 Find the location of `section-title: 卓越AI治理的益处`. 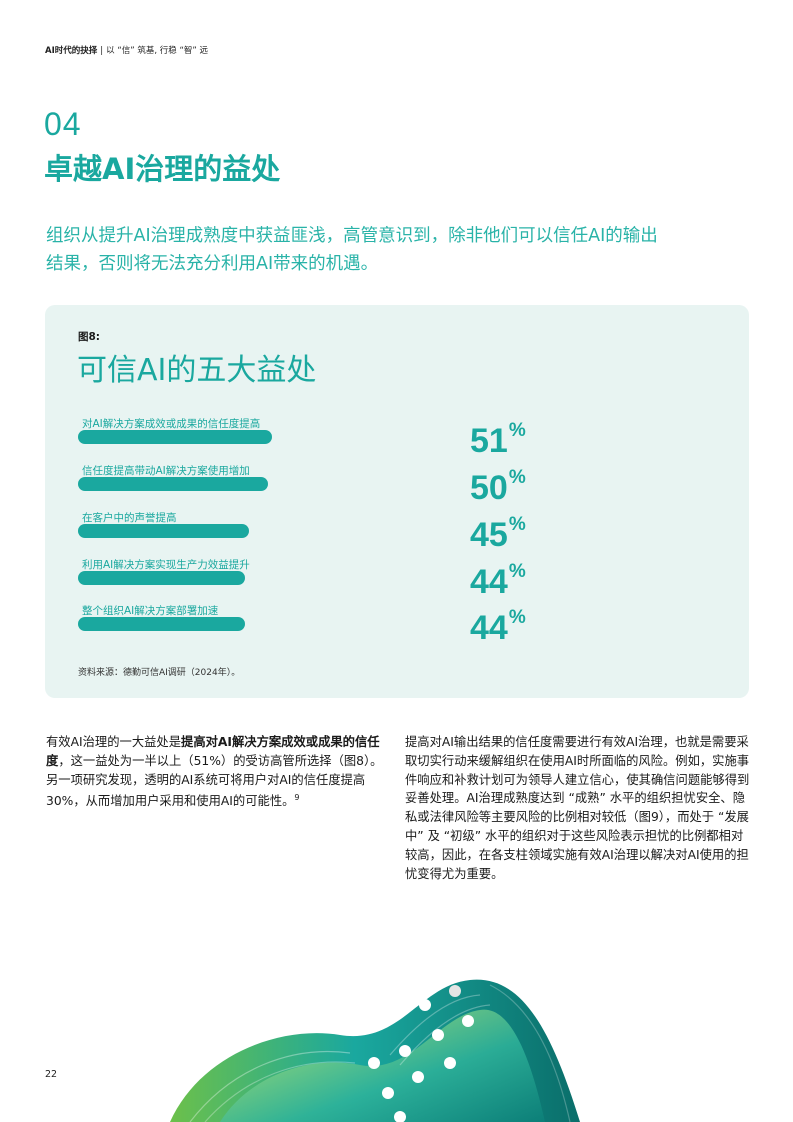

section-title: 卓越AI治理的益处 is located at coordinates (162, 169).